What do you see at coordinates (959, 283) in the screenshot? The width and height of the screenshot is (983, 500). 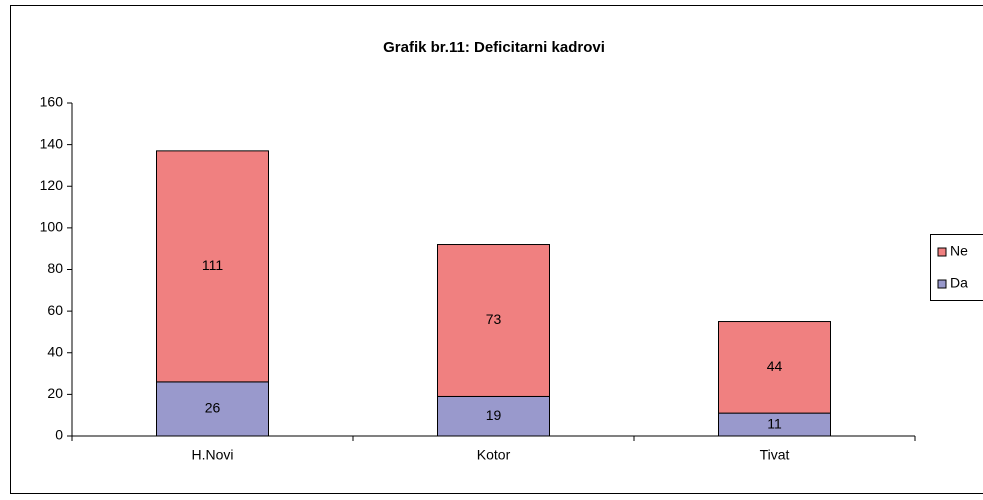 I see `legend-label: Da` at bounding box center [959, 283].